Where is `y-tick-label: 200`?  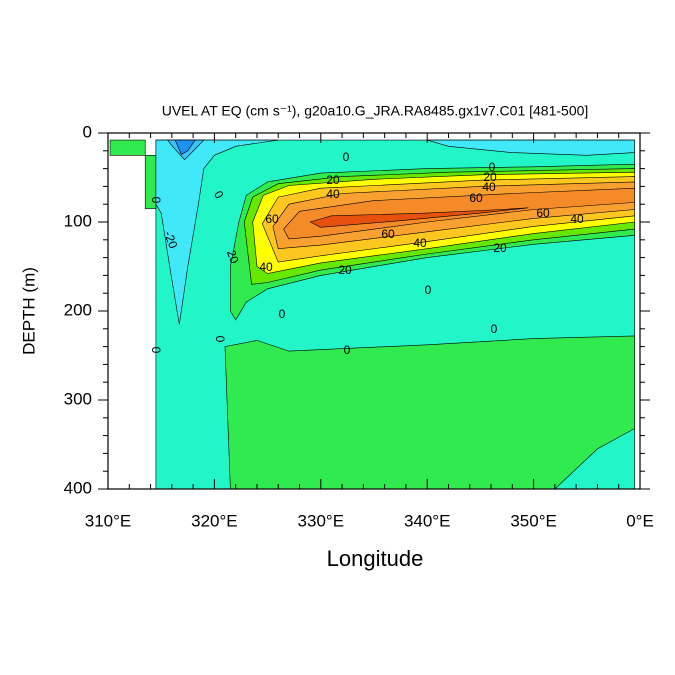
y-tick-label: 200 is located at coordinates (78, 309).